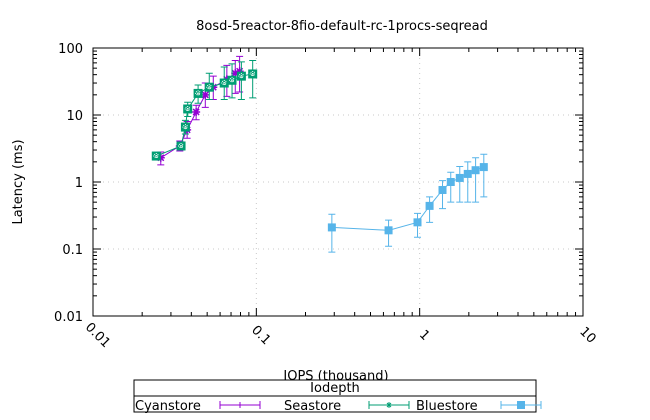 This screenshot has height=420, width=650. Describe the element at coordinates (312, 406) in the screenshot. I see `legend-label: Seastore` at that location.